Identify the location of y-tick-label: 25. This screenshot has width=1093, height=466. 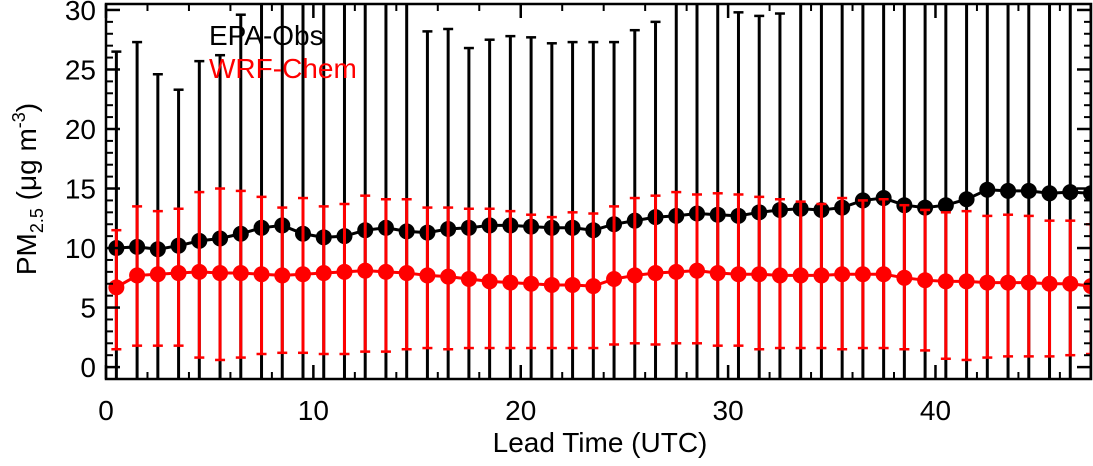
(80, 69).